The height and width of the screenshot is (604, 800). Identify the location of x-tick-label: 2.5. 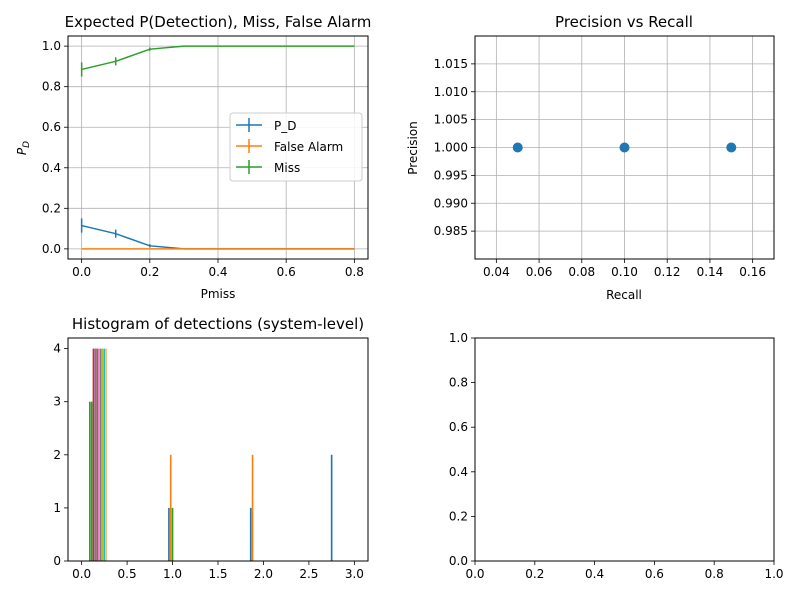
(308, 574).